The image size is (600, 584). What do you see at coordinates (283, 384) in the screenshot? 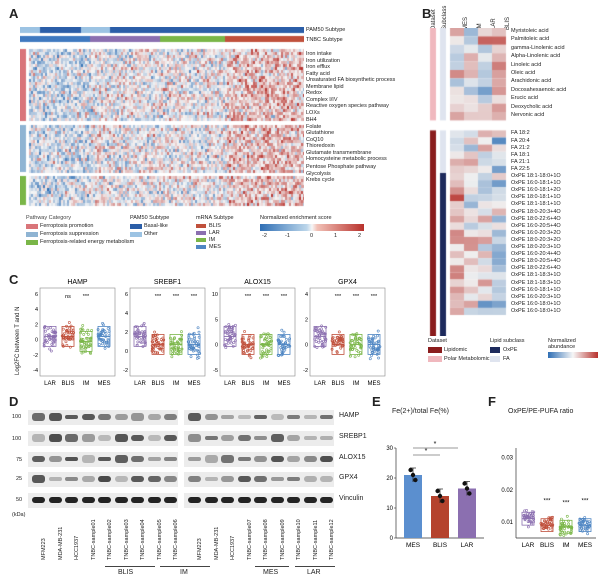
I see `c-group-label-2-3: MES` at bounding box center [283, 384].